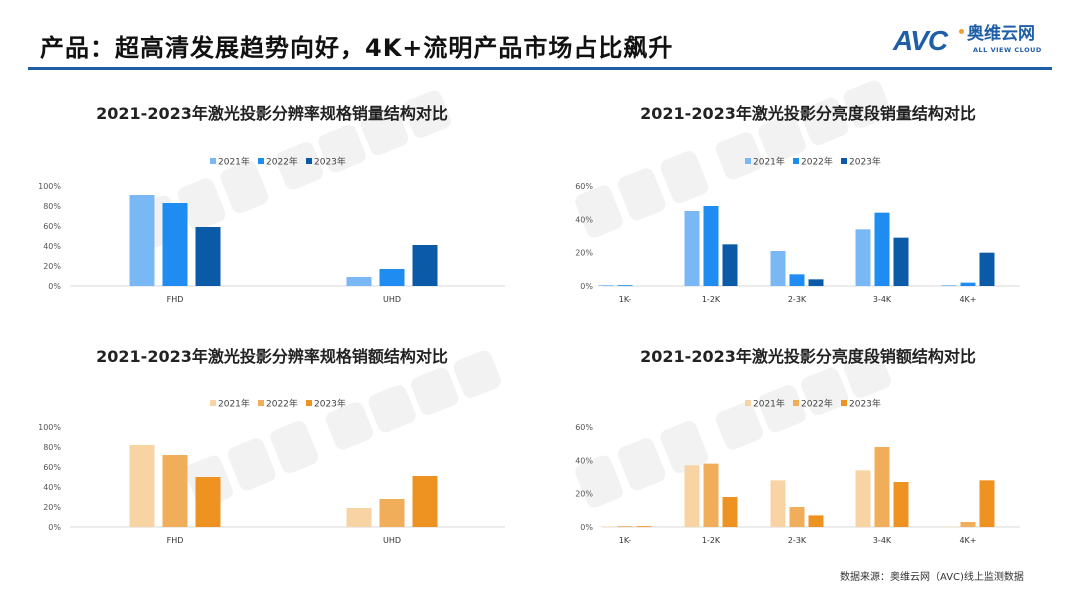  Describe the element at coordinates (425, 501) in the screenshot. I see `bar-UHD-2023年` at that location.